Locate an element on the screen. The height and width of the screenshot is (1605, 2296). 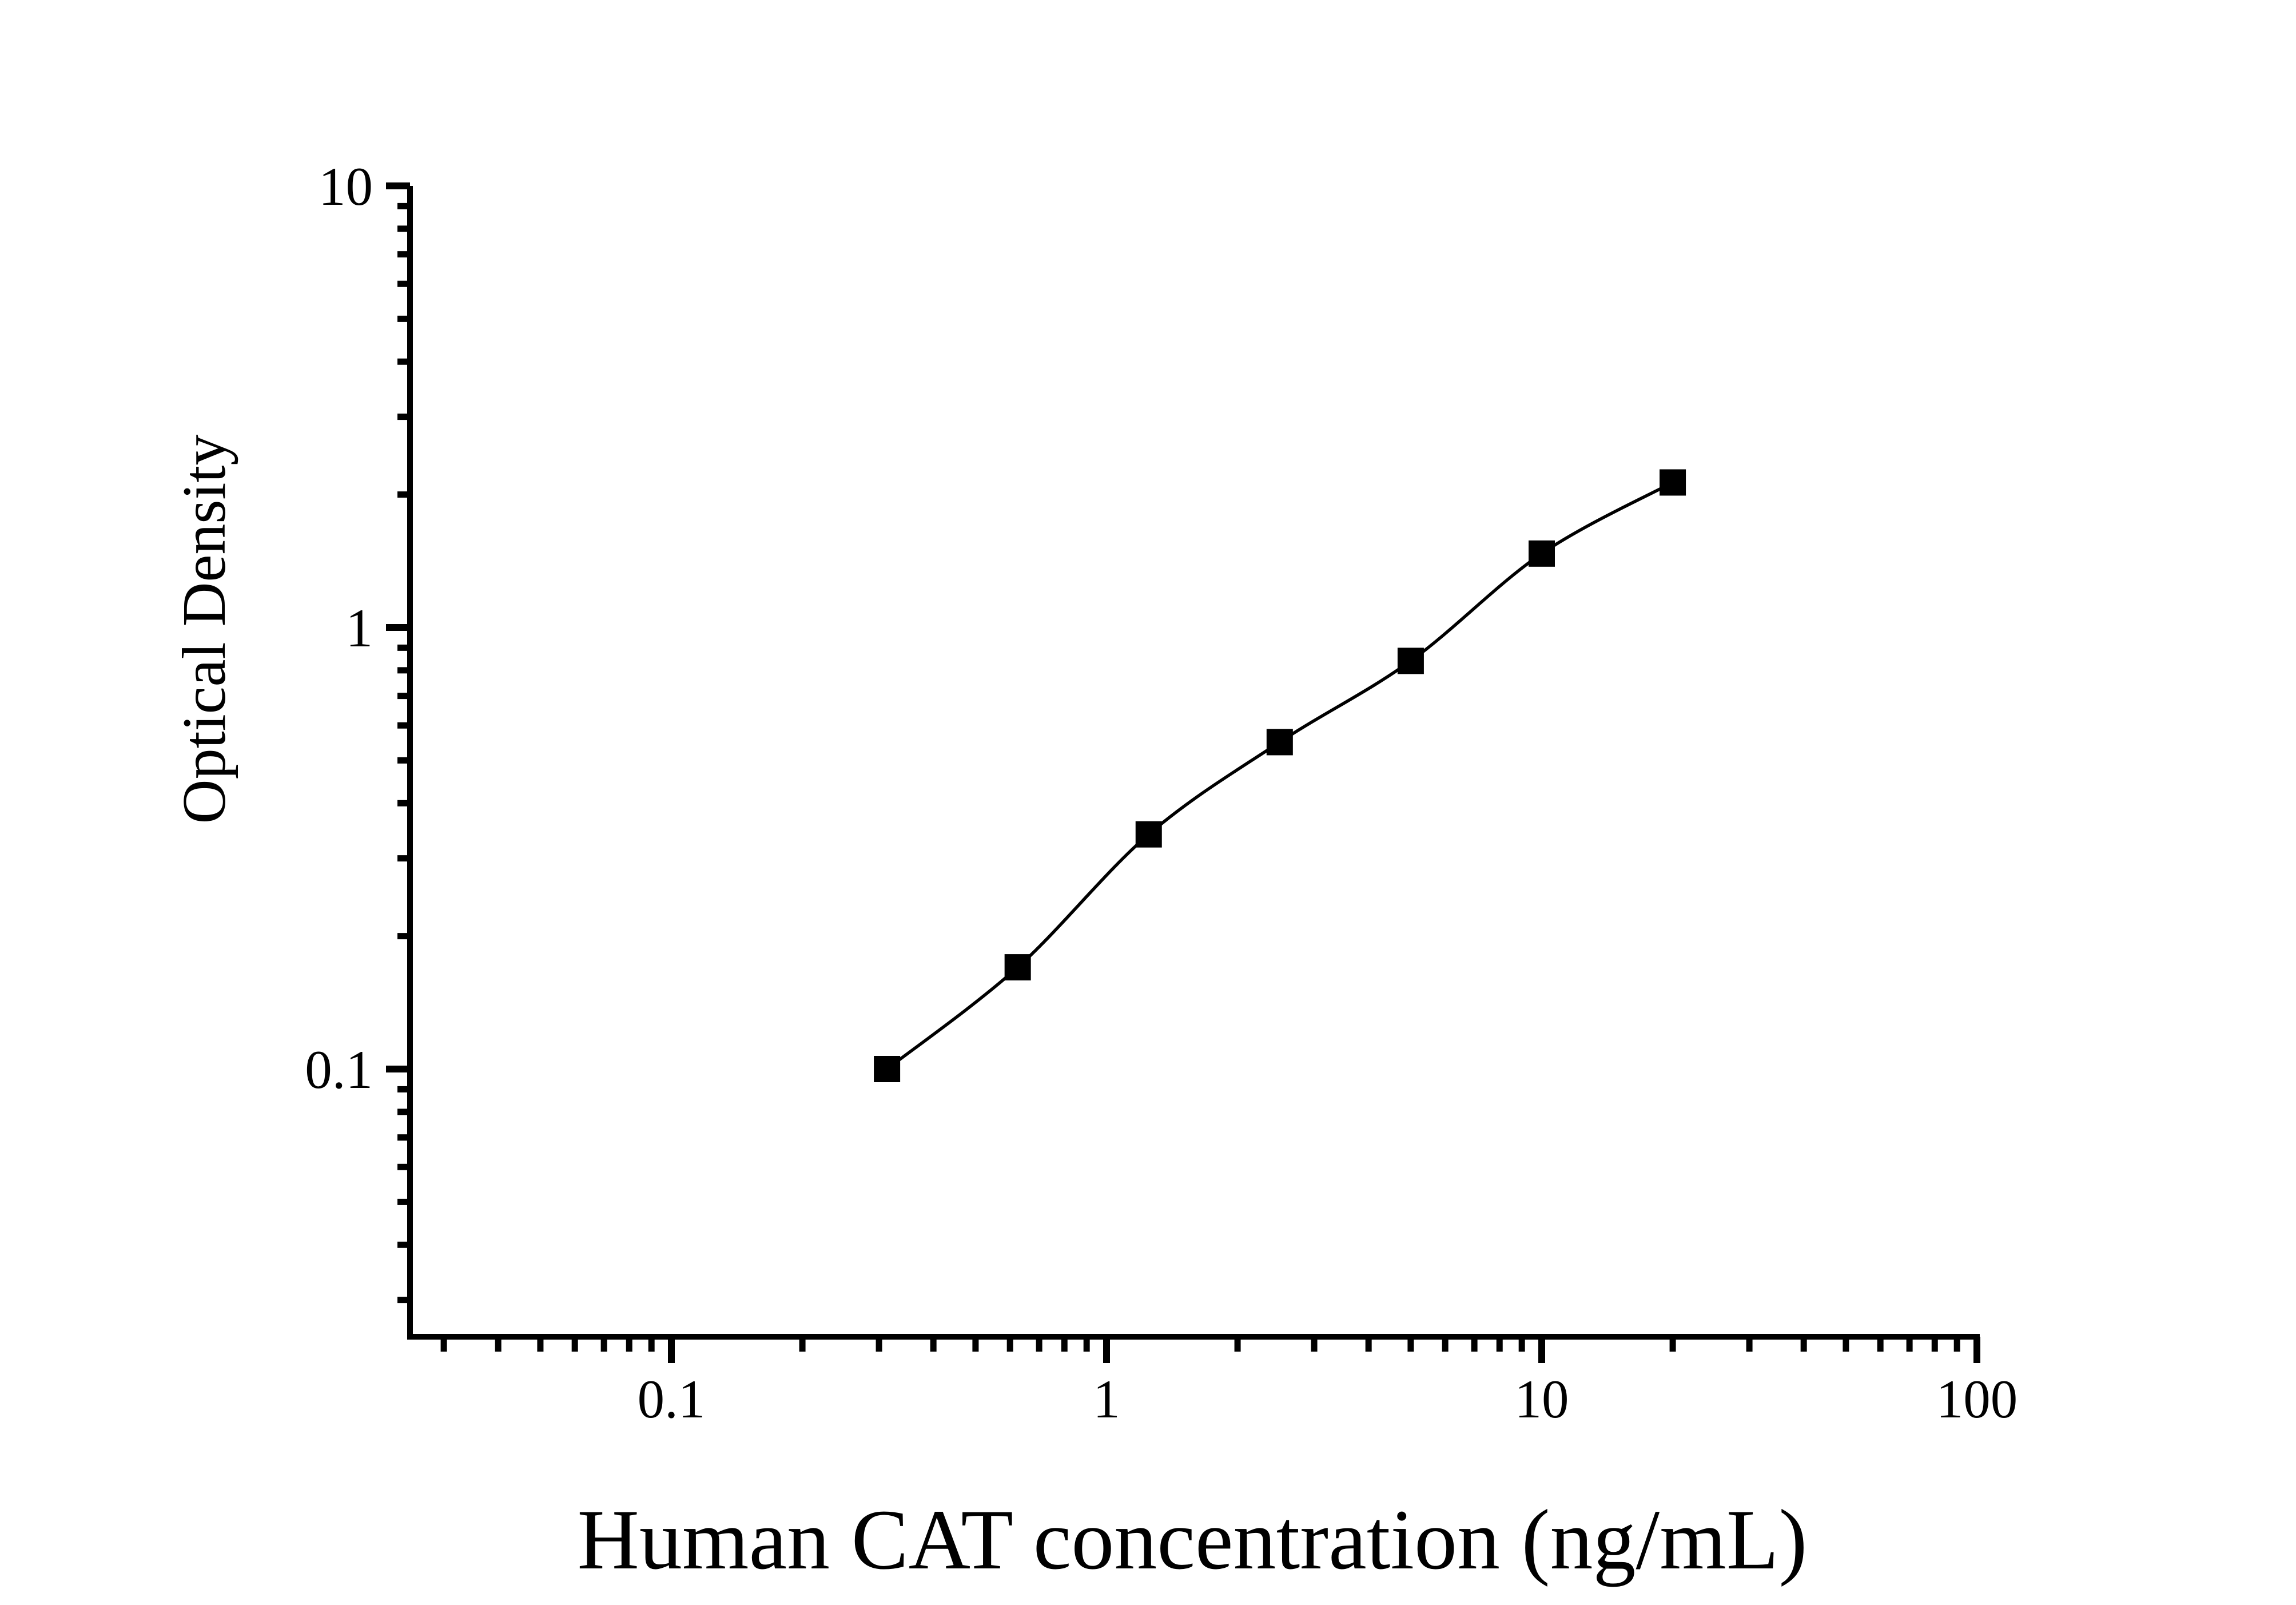
x-tick-label: 0.1 is located at coordinates (672, 1399).